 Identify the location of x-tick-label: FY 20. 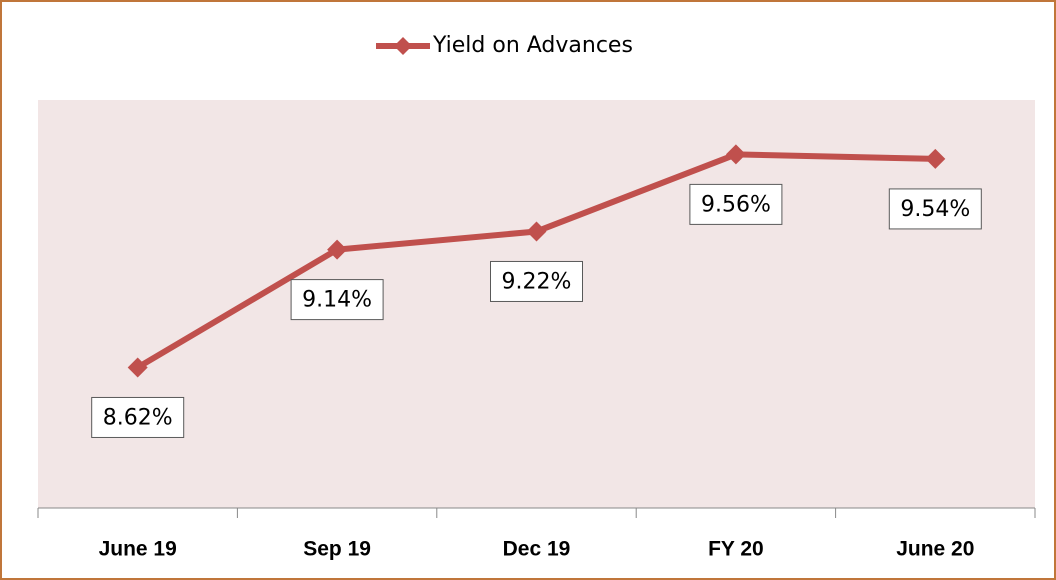
(736, 549).